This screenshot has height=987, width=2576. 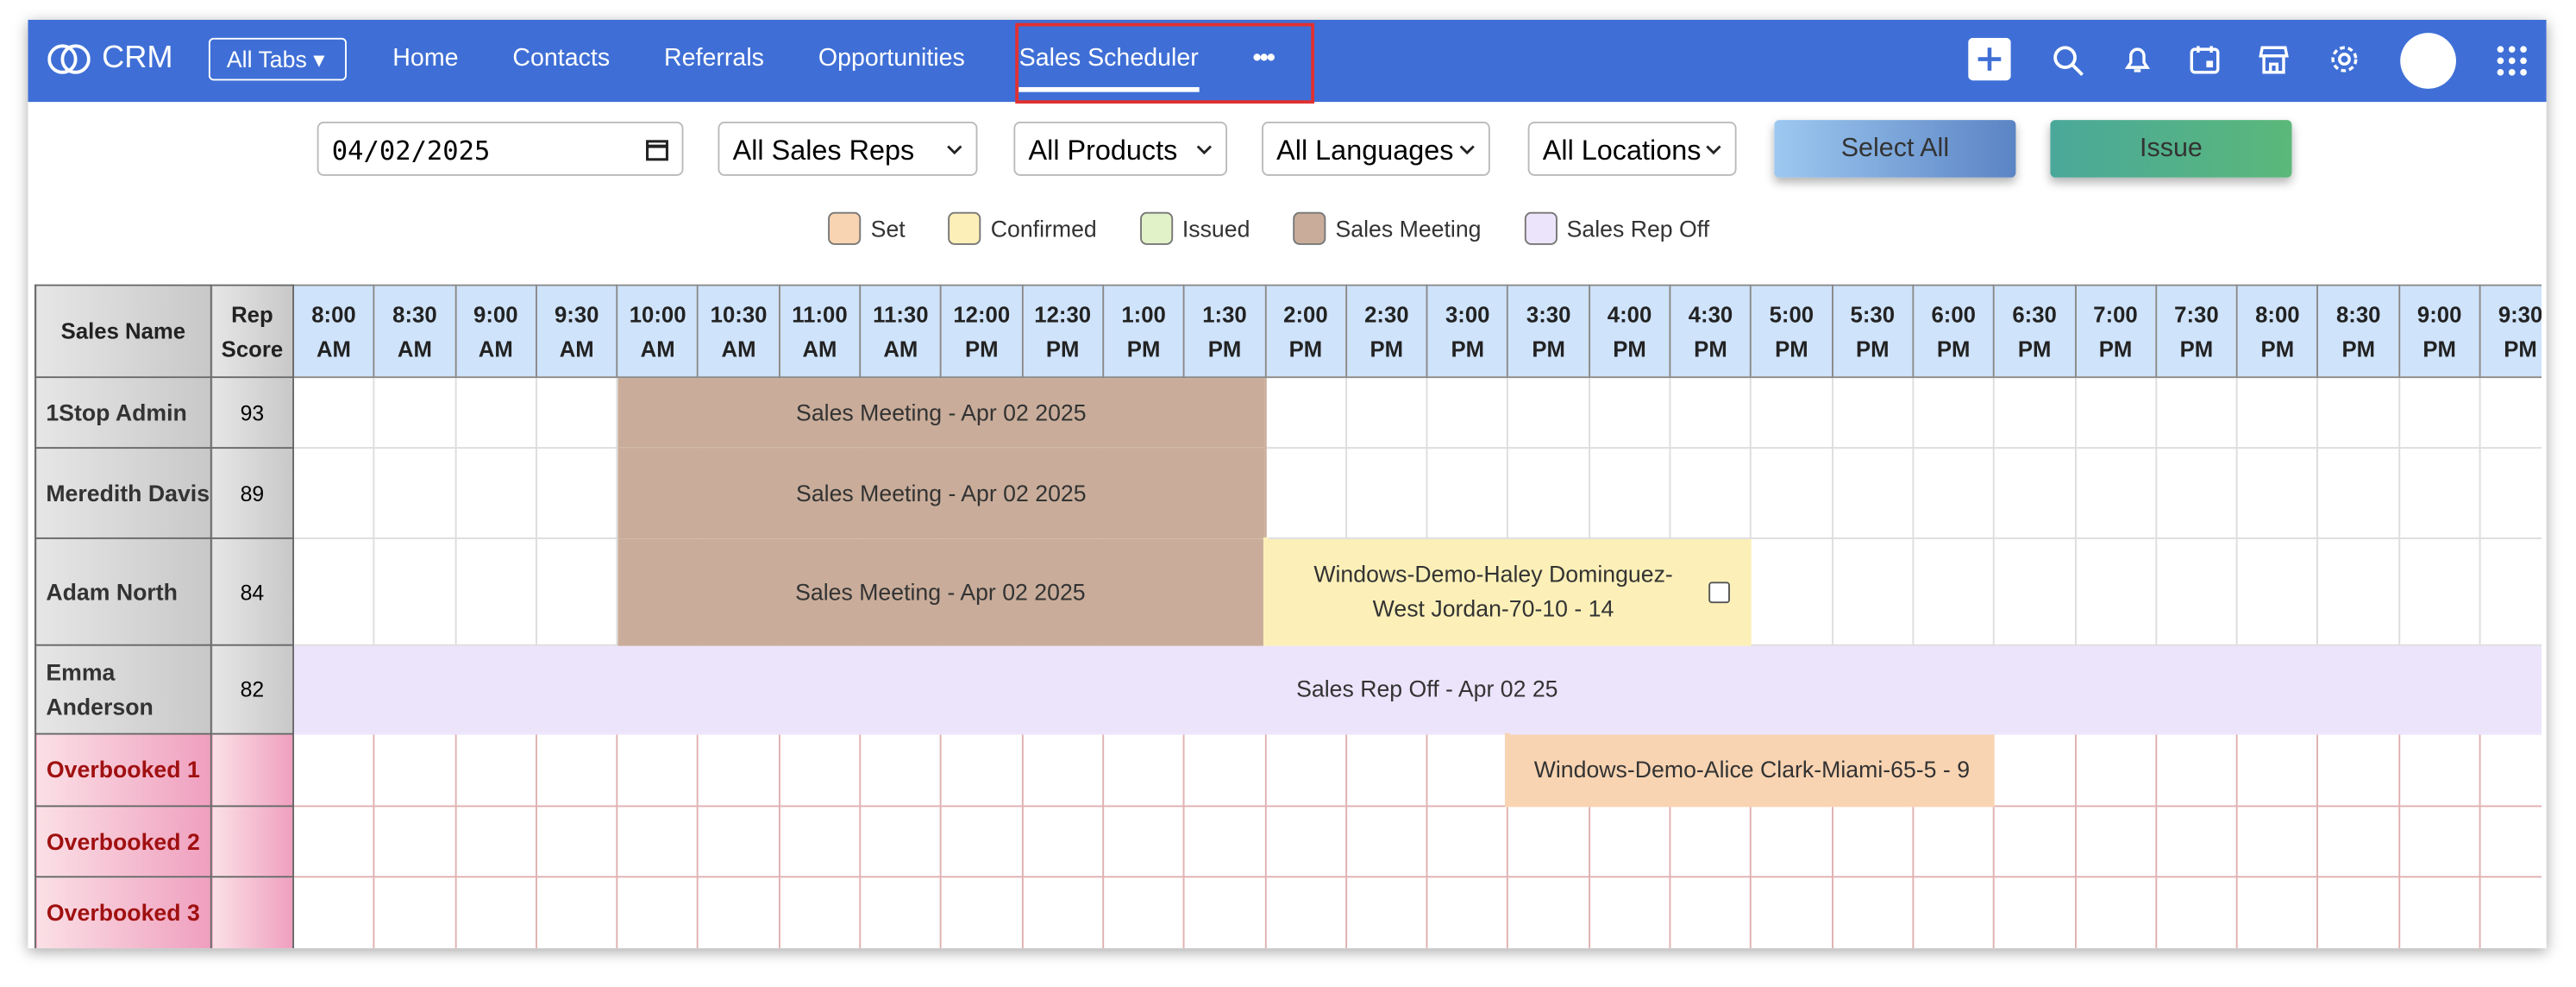 I want to click on select: All Languages, so click(x=1376, y=149).